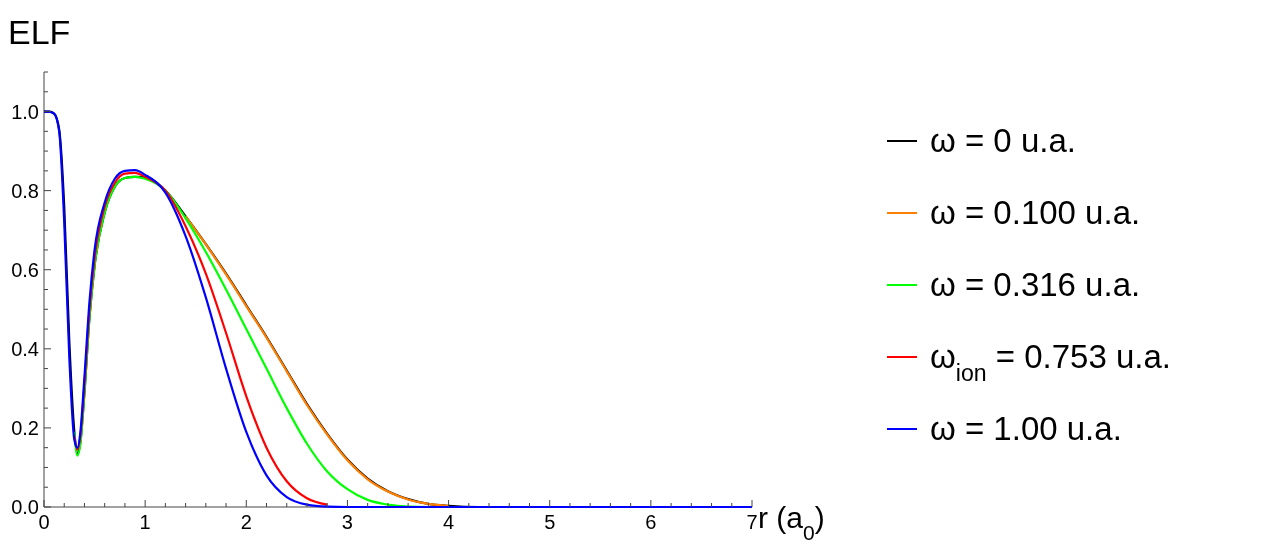  I want to click on y-tick-label: 0.0, so click(25, 507).